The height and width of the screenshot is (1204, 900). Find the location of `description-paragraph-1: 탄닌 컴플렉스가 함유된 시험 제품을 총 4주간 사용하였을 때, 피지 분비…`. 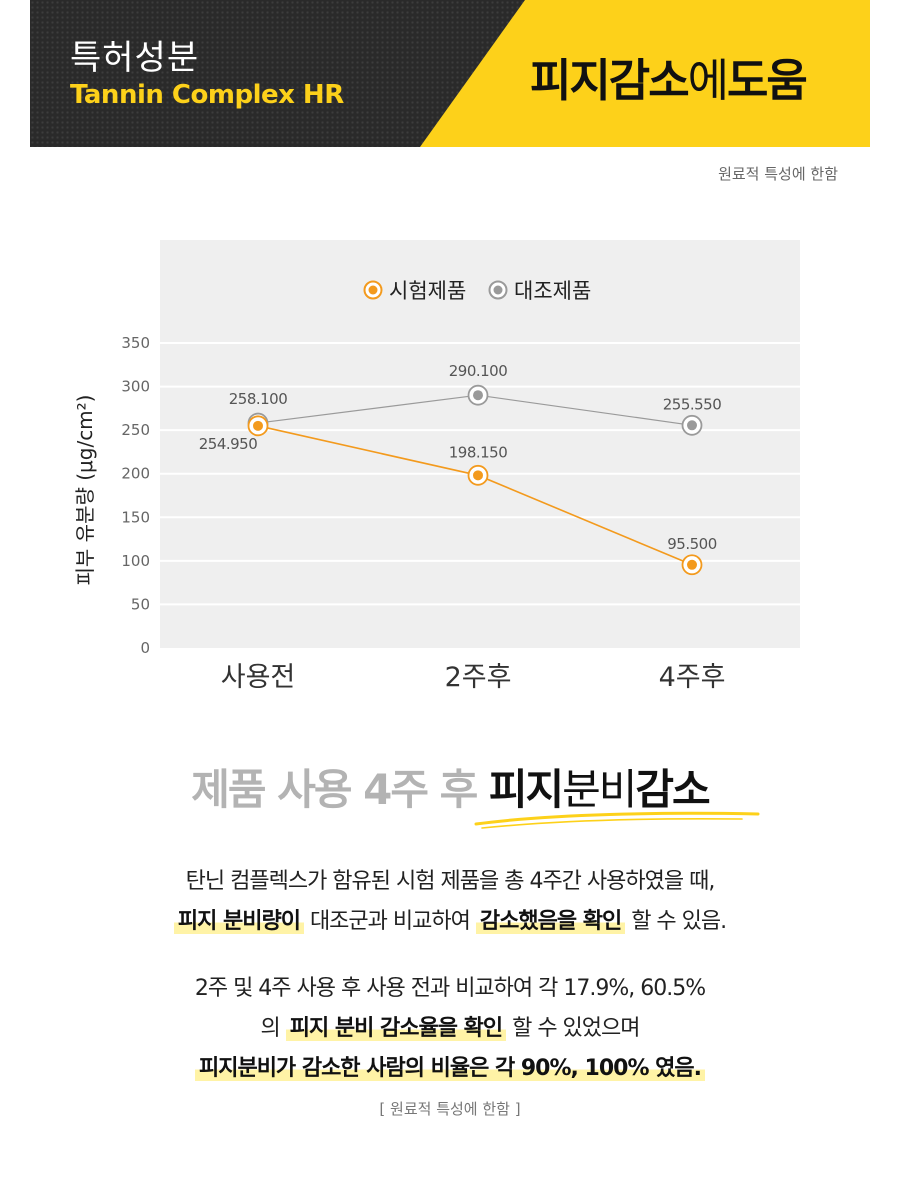

description-paragraph-1: 탄닌 컴플렉스가 함유된 시험 제품을 총 4주간 사용하였을 때, 피지 분비… is located at coordinates (450, 902).